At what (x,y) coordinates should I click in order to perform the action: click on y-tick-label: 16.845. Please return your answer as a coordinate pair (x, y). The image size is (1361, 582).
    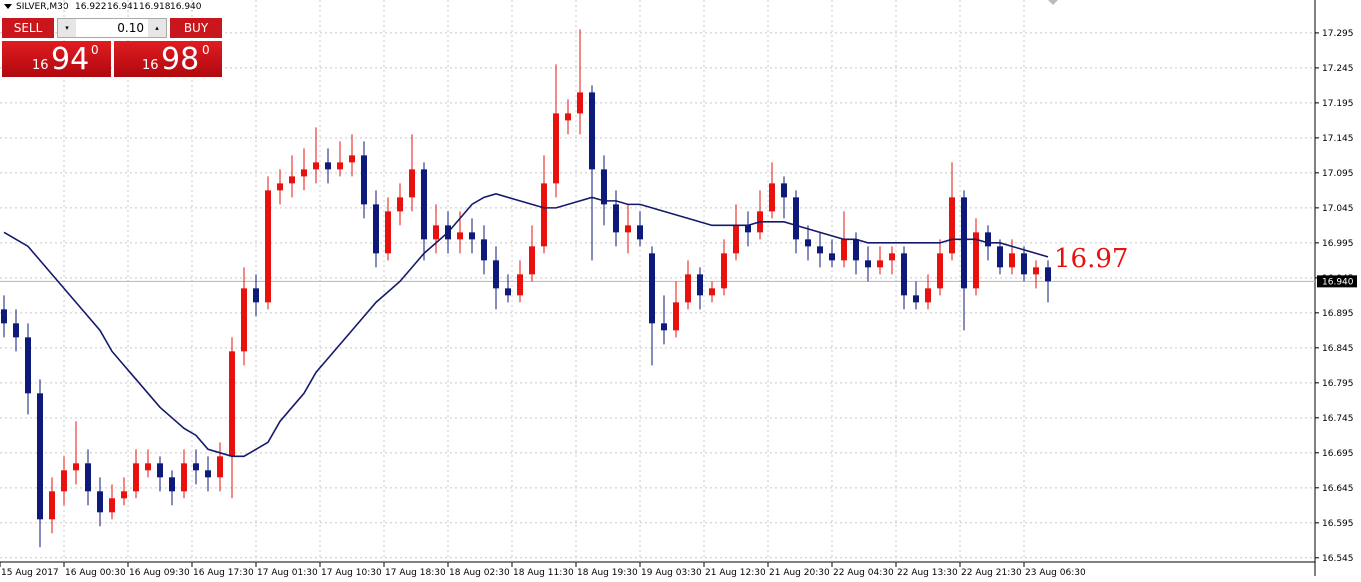
    Looking at the image, I should click on (1338, 349).